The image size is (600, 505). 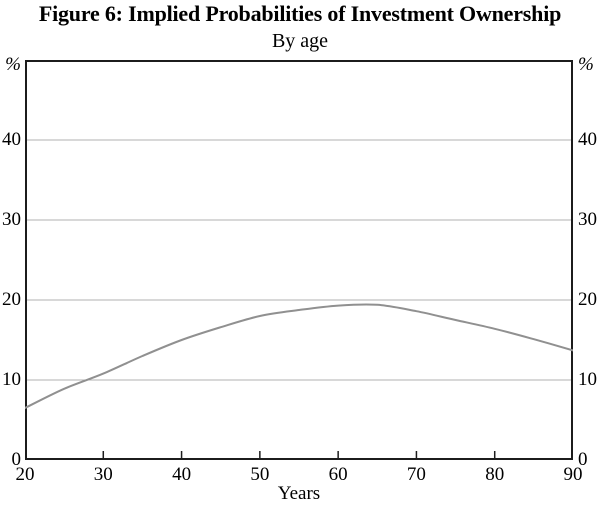 What do you see at coordinates (587, 299) in the screenshot?
I see `y-tick-label-right-20: 20` at bounding box center [587, 299].